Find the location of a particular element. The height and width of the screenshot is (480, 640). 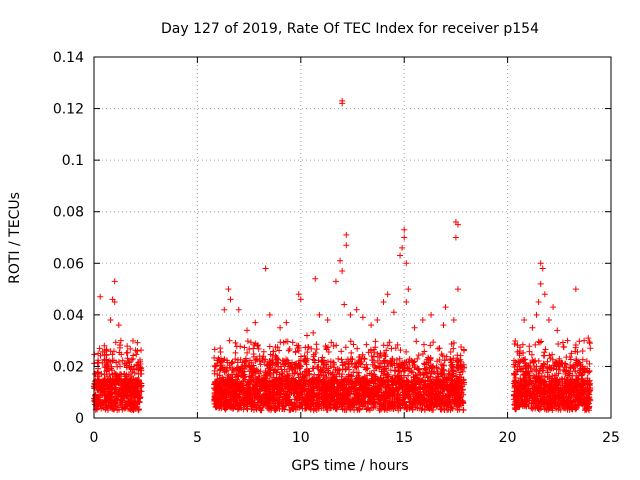

x-tick-label: 15 is located at coordinates (404, 438).